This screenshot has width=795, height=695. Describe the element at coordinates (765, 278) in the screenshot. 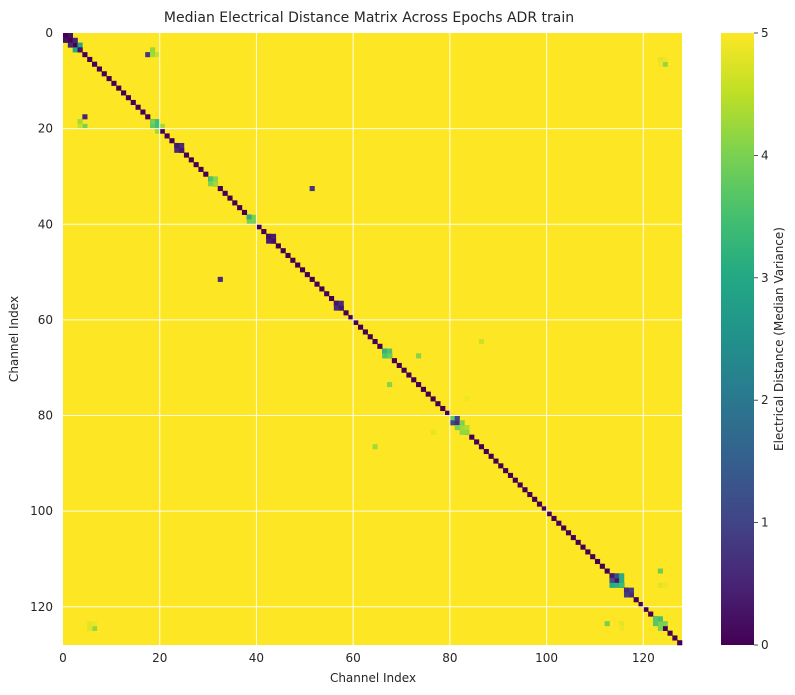

I see `colorbar-tick-label: 3` at that location.